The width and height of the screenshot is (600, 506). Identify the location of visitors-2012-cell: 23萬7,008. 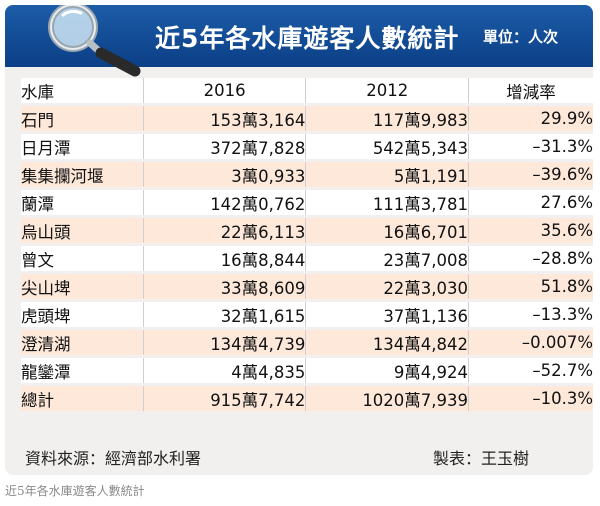
(388, 258).